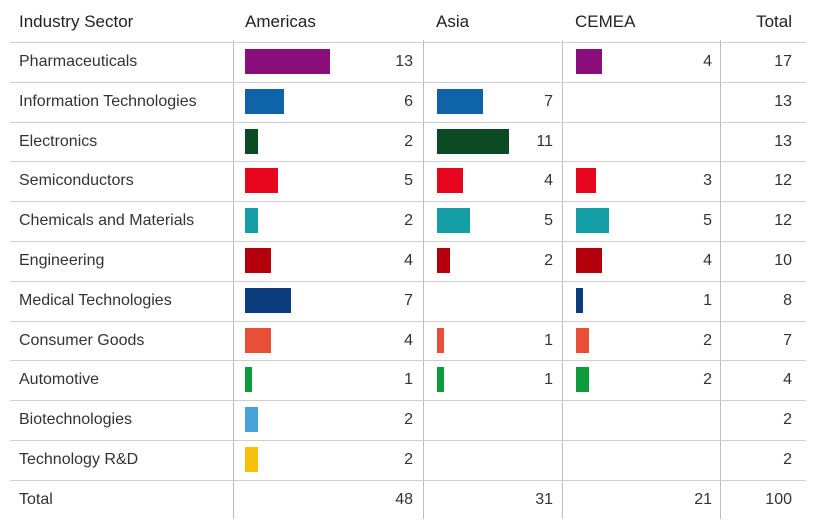  What do you see at coordinates (787, 340) in the screenshot?
I see `value-total: 7` at bounding box center [787, 340].